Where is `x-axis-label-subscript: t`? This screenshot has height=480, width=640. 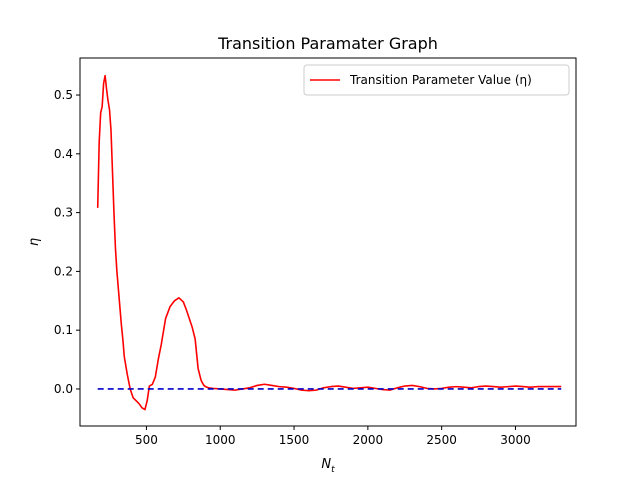
x-axis-label-subscript: t is located at coordinates (333, 470).